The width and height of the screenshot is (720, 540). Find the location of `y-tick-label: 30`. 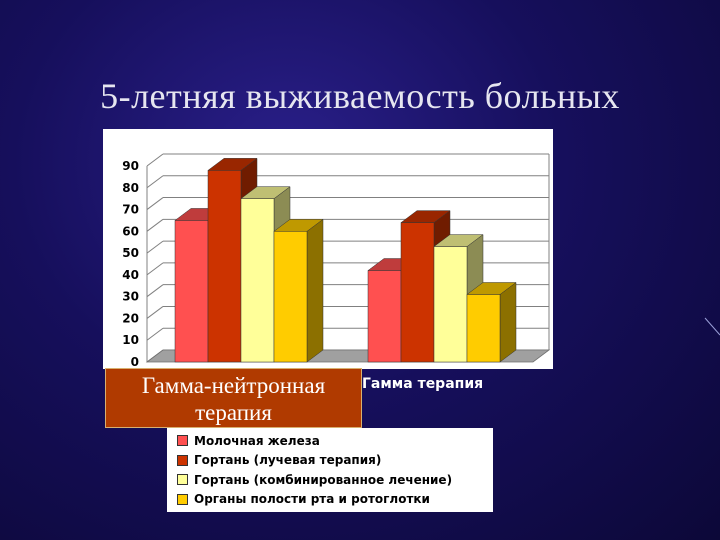

y-tick-label: 30 is located at coordinates (130, 297).